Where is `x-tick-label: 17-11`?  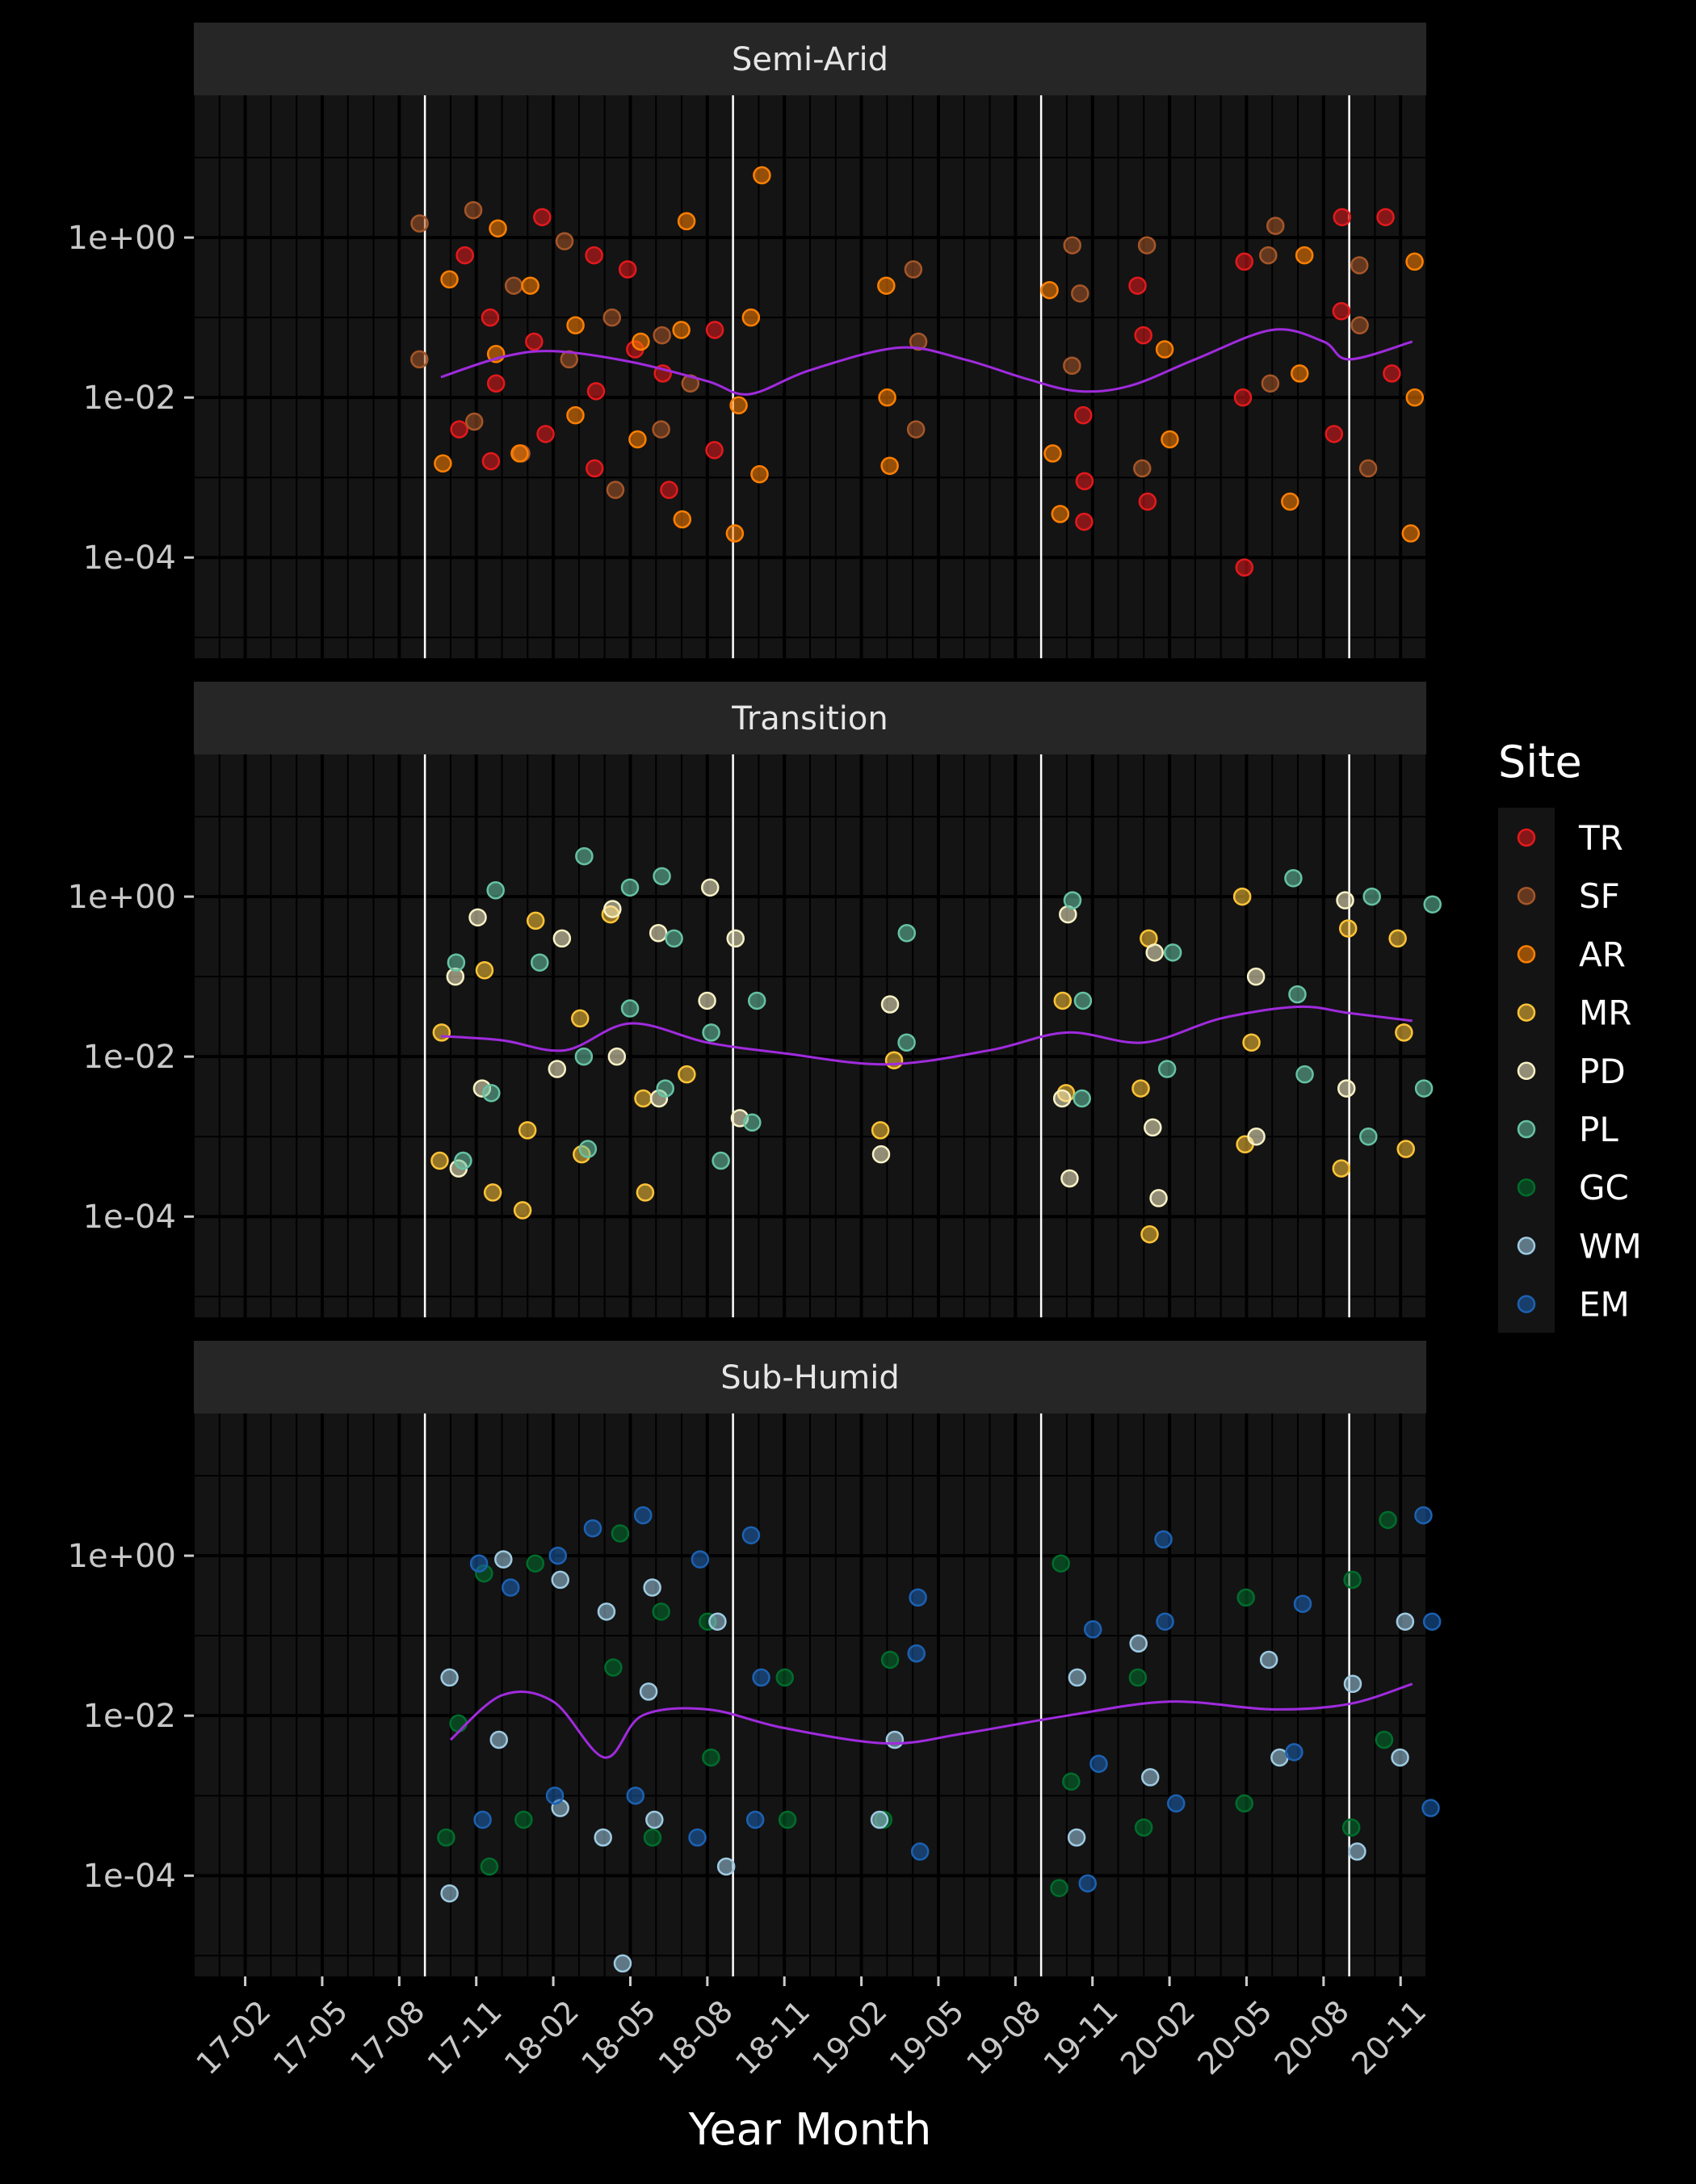 x-tick-label: 17-11 is located at coordinates (465, 2037).